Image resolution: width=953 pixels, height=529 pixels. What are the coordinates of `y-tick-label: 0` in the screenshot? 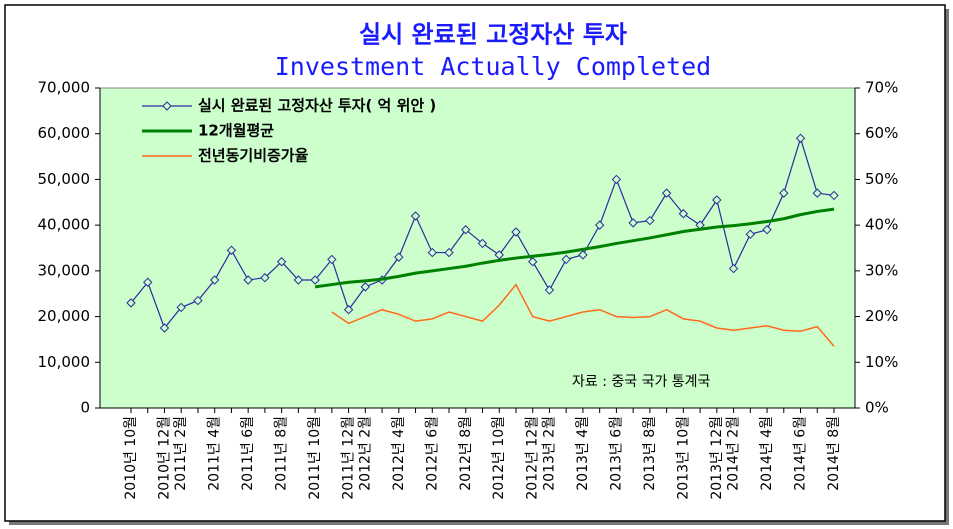 It's located at (85, 408).